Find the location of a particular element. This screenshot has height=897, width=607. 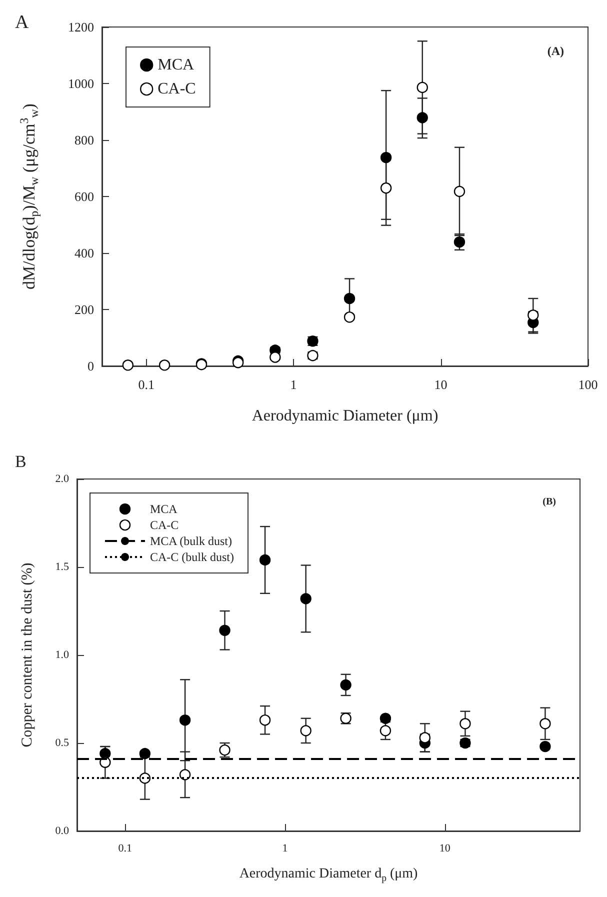

legend-label: MCA (bulk dust) is located at coordinates (191, 541).